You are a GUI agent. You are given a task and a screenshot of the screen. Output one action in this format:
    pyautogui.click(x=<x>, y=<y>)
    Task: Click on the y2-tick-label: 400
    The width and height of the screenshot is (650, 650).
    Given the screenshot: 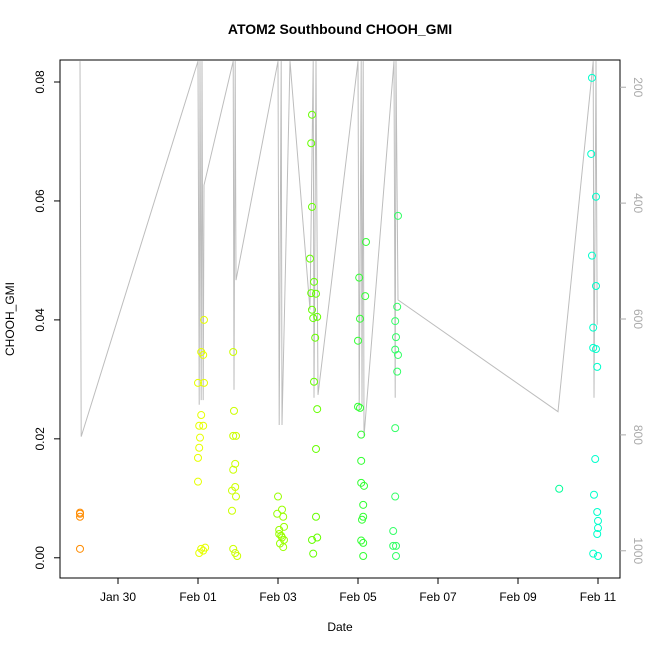 What is the action you would take?
    pyautogui.click(x=638, y=203)
    